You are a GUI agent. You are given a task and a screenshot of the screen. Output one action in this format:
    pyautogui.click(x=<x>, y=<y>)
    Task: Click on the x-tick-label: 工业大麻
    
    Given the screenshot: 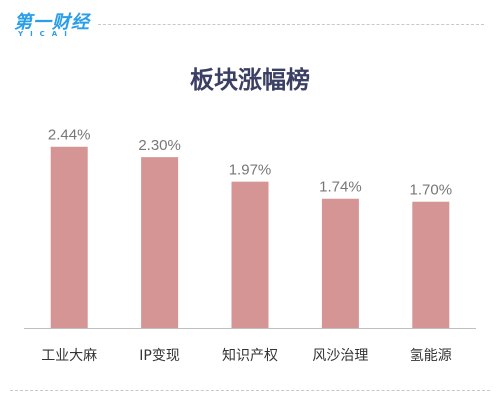 What is the action you would take?
    pyautogui.click(x=69, y=356)
    